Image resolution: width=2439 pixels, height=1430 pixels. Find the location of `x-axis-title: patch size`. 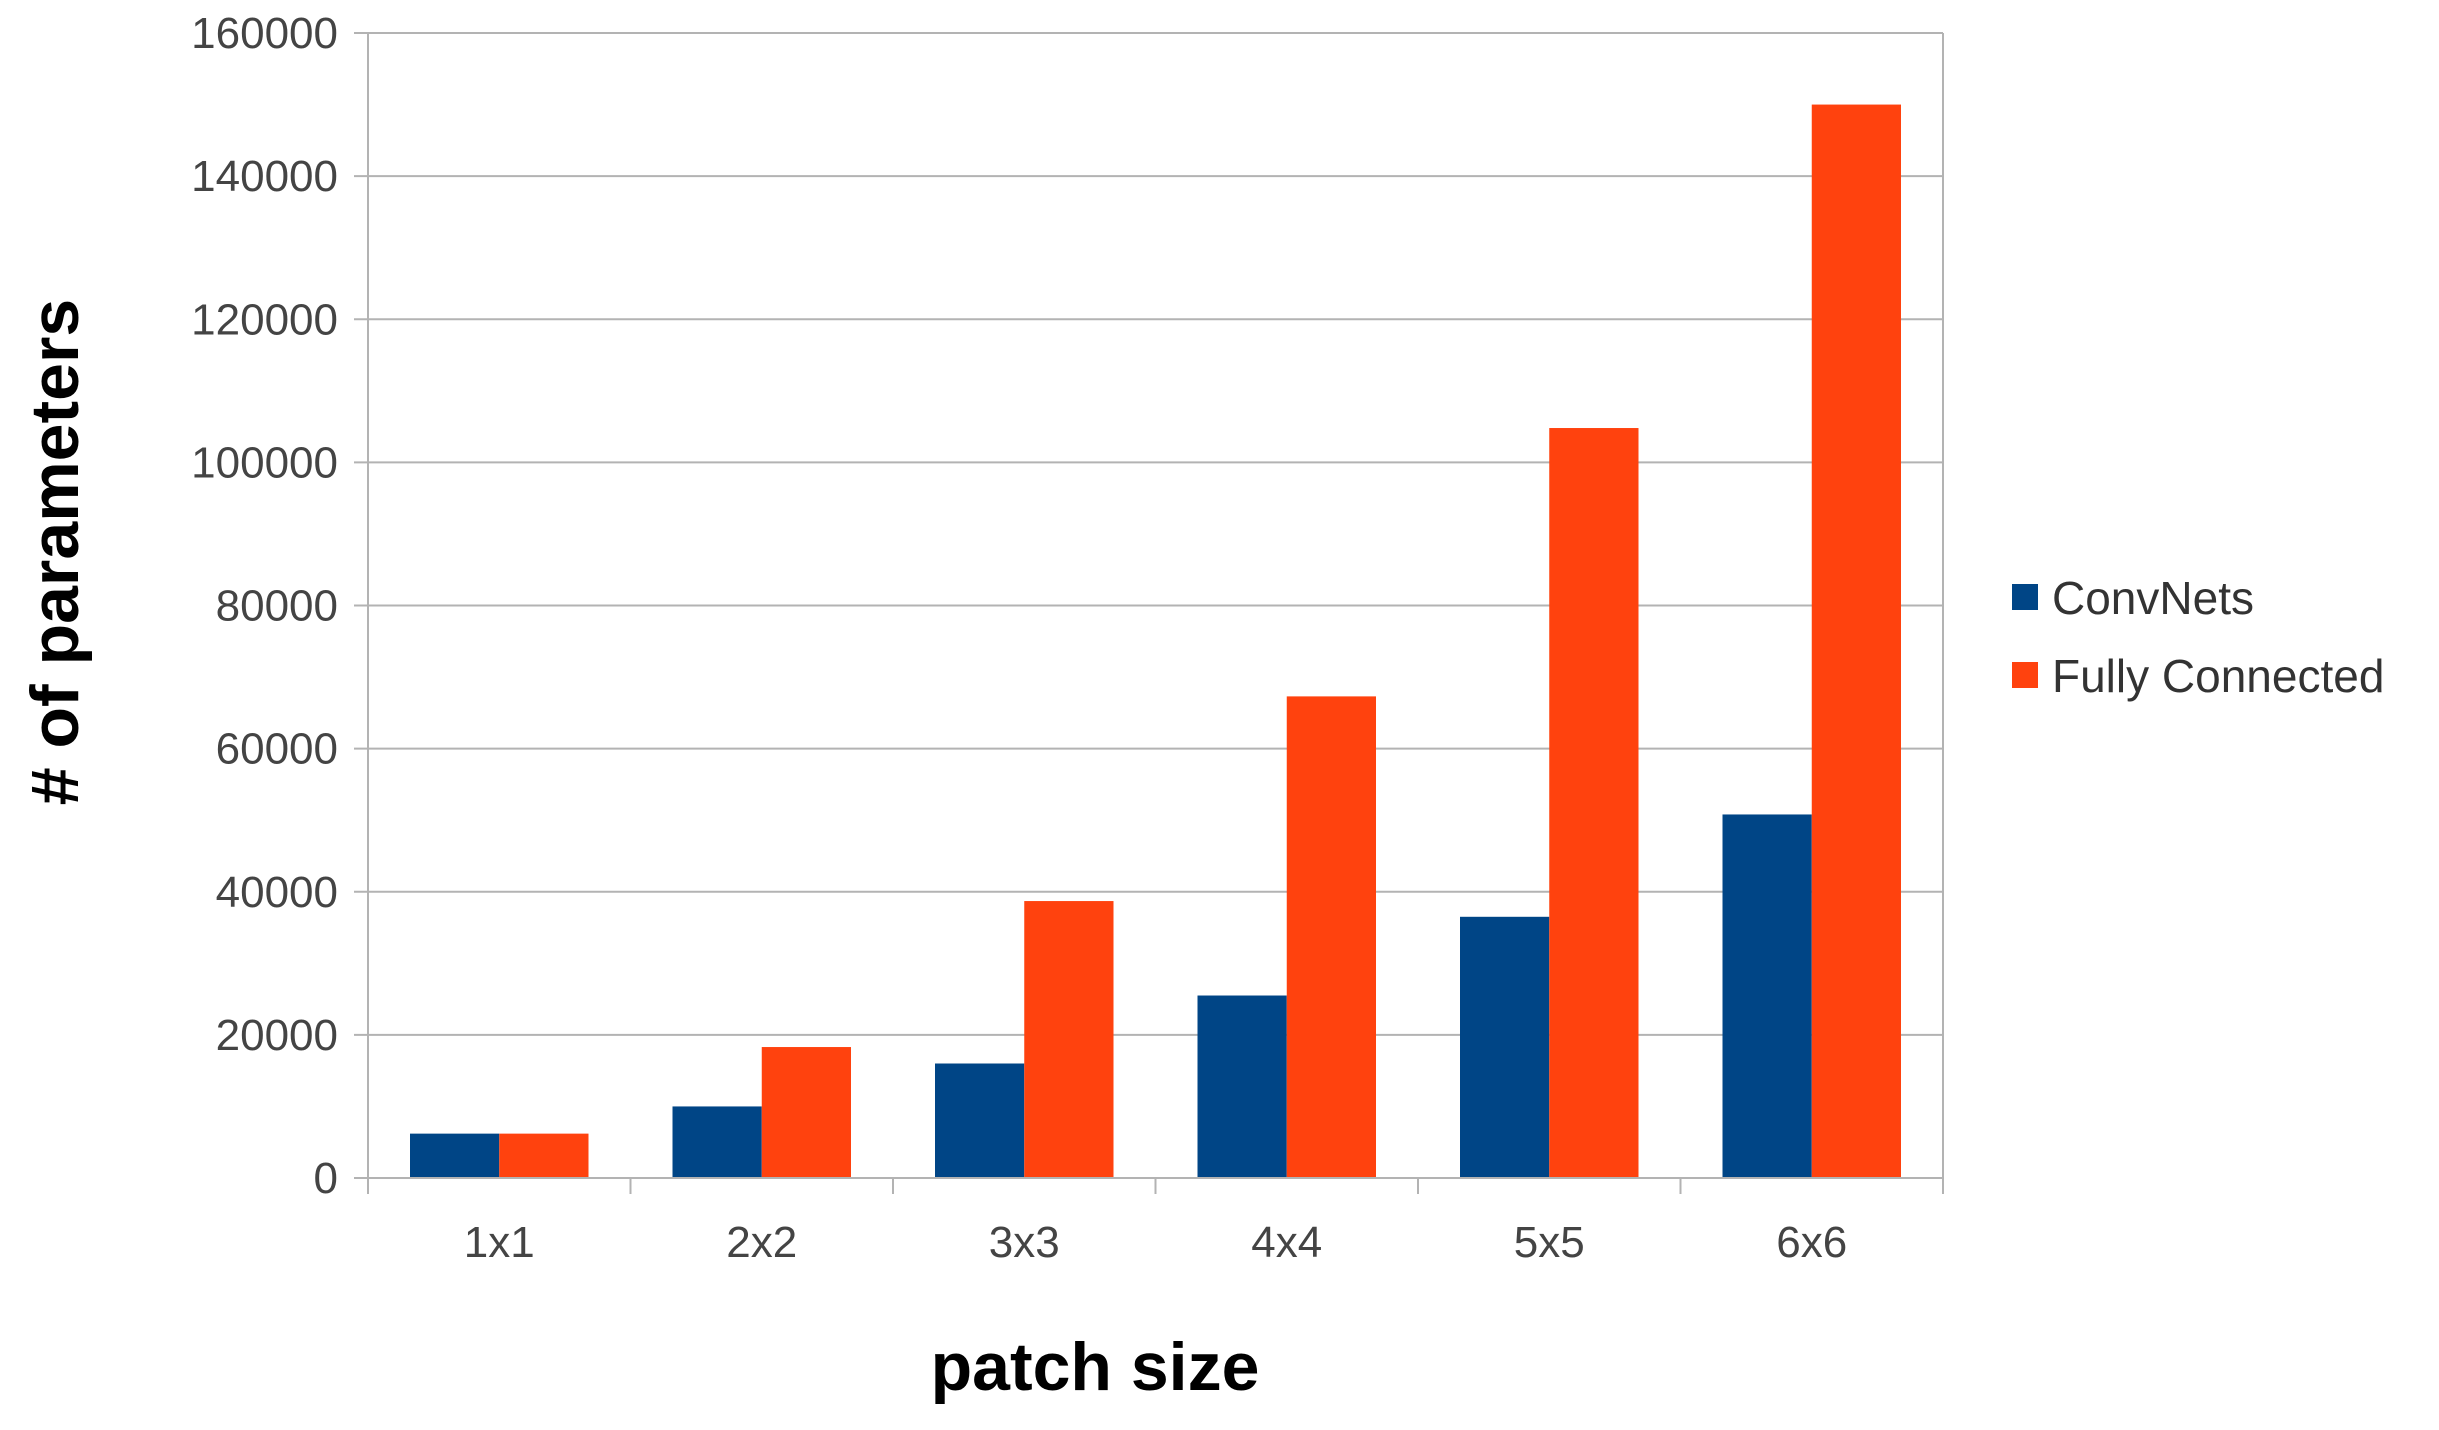

x-axis-title: patch size is located at coordinates (1095, 1367).